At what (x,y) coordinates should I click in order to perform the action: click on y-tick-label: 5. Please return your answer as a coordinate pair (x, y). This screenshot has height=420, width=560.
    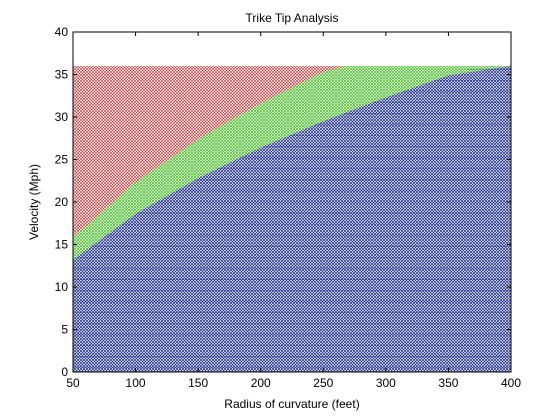
    Looking at the image, I should click on (64, 330).